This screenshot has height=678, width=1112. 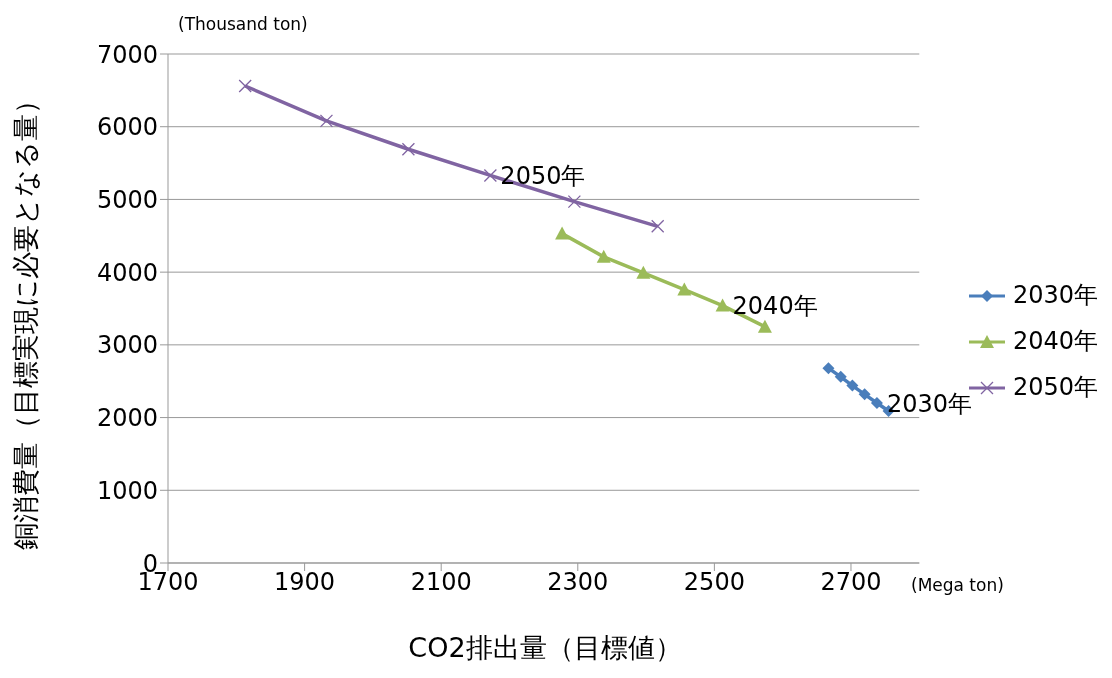 What do you see at coordinates (545, 648) in the screenshot?
I see `x-axis-title: CO2排出量（目標値）` at bounding box center [545, 648].